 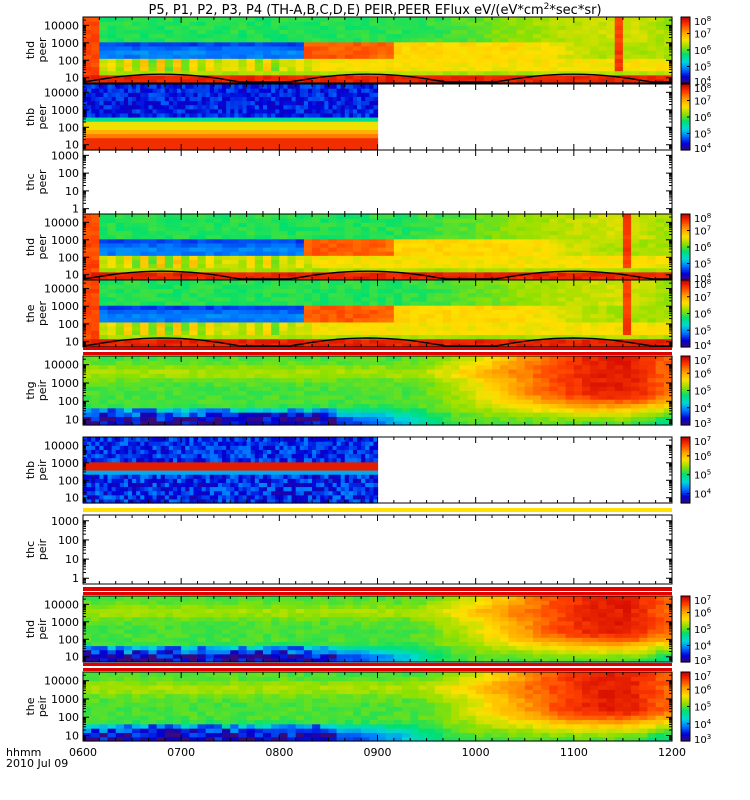 What do you see at coordinates (702, 67) in the screenshot?
I see `colorbar-tick-label: 105` at bounding box center [702, 67].